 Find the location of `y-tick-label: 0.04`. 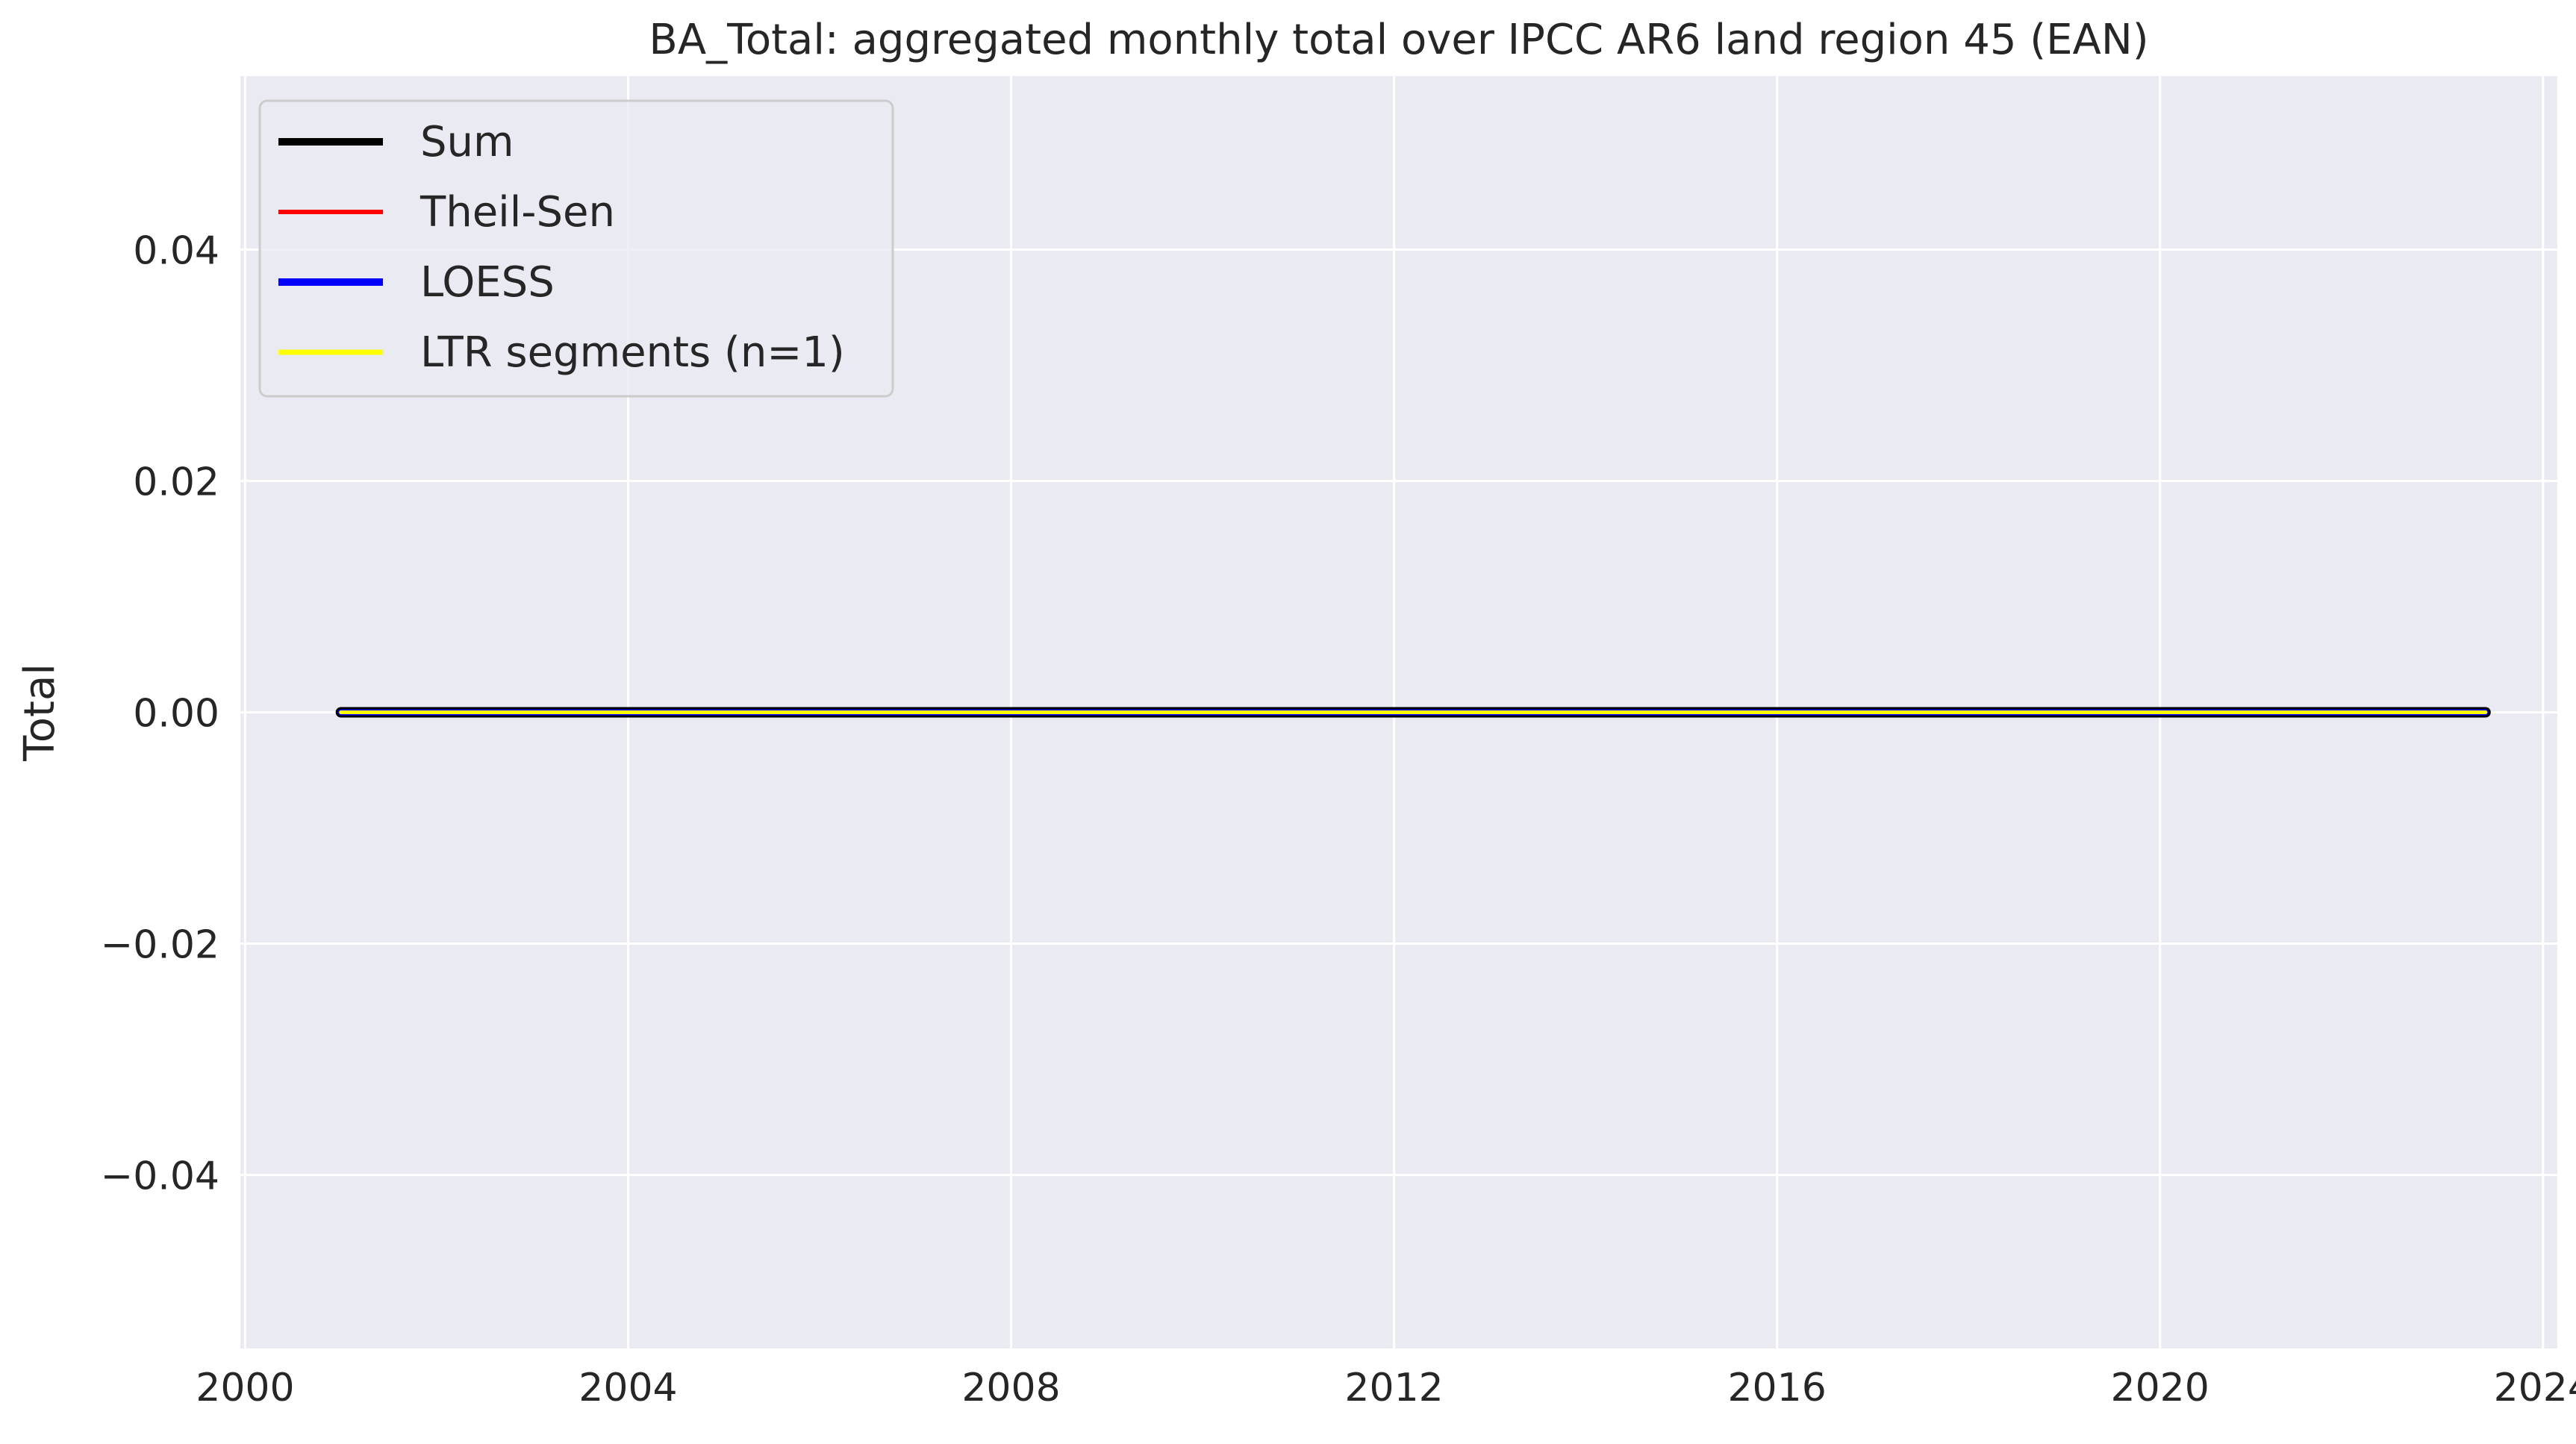

y-tick-label: 0.04 is located at coordinates (176, 251).